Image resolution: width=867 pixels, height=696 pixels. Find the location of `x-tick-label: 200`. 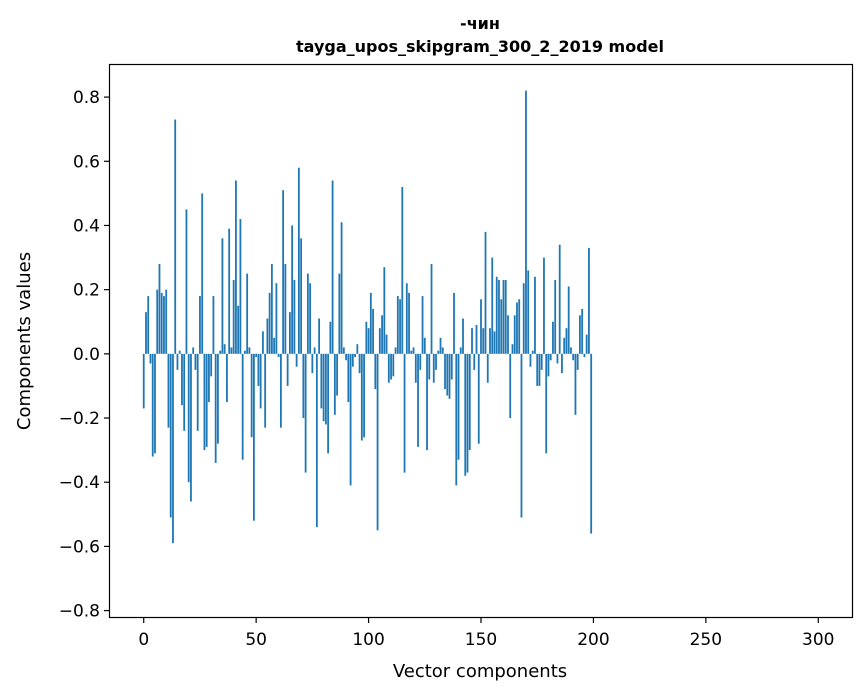

x-tick-label: 200 is located at coordinates (593, 640).